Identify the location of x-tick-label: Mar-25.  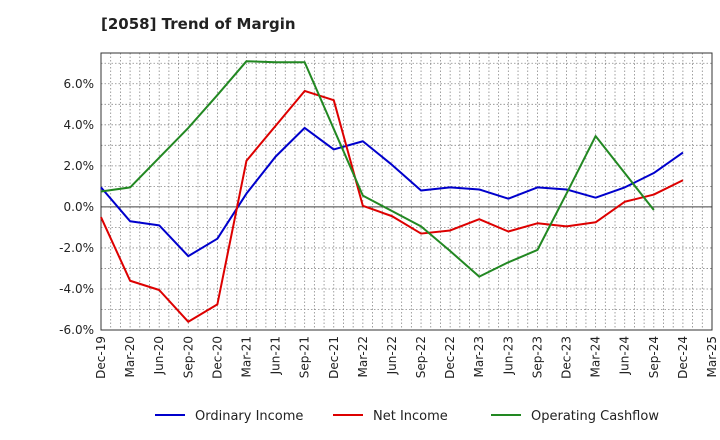
(712, 356).